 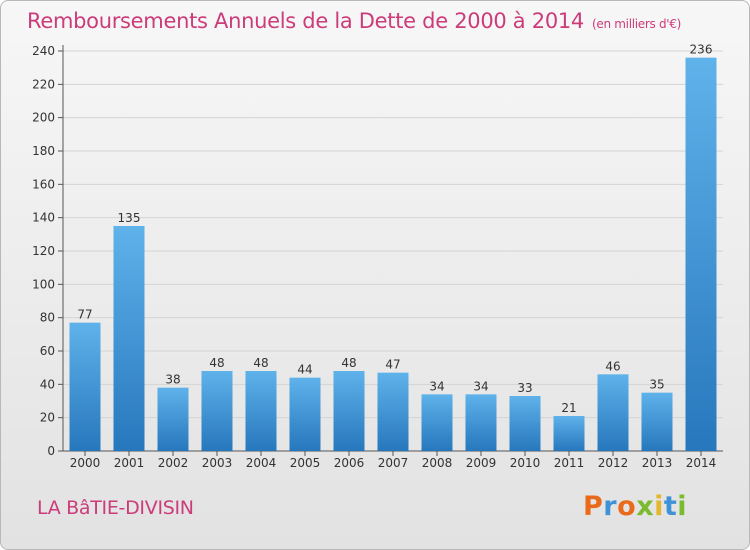 What do you see at coordinates (129, 218) in the screenshot?
I see `bar-value-label: 135` at bounding box center [129, 218].